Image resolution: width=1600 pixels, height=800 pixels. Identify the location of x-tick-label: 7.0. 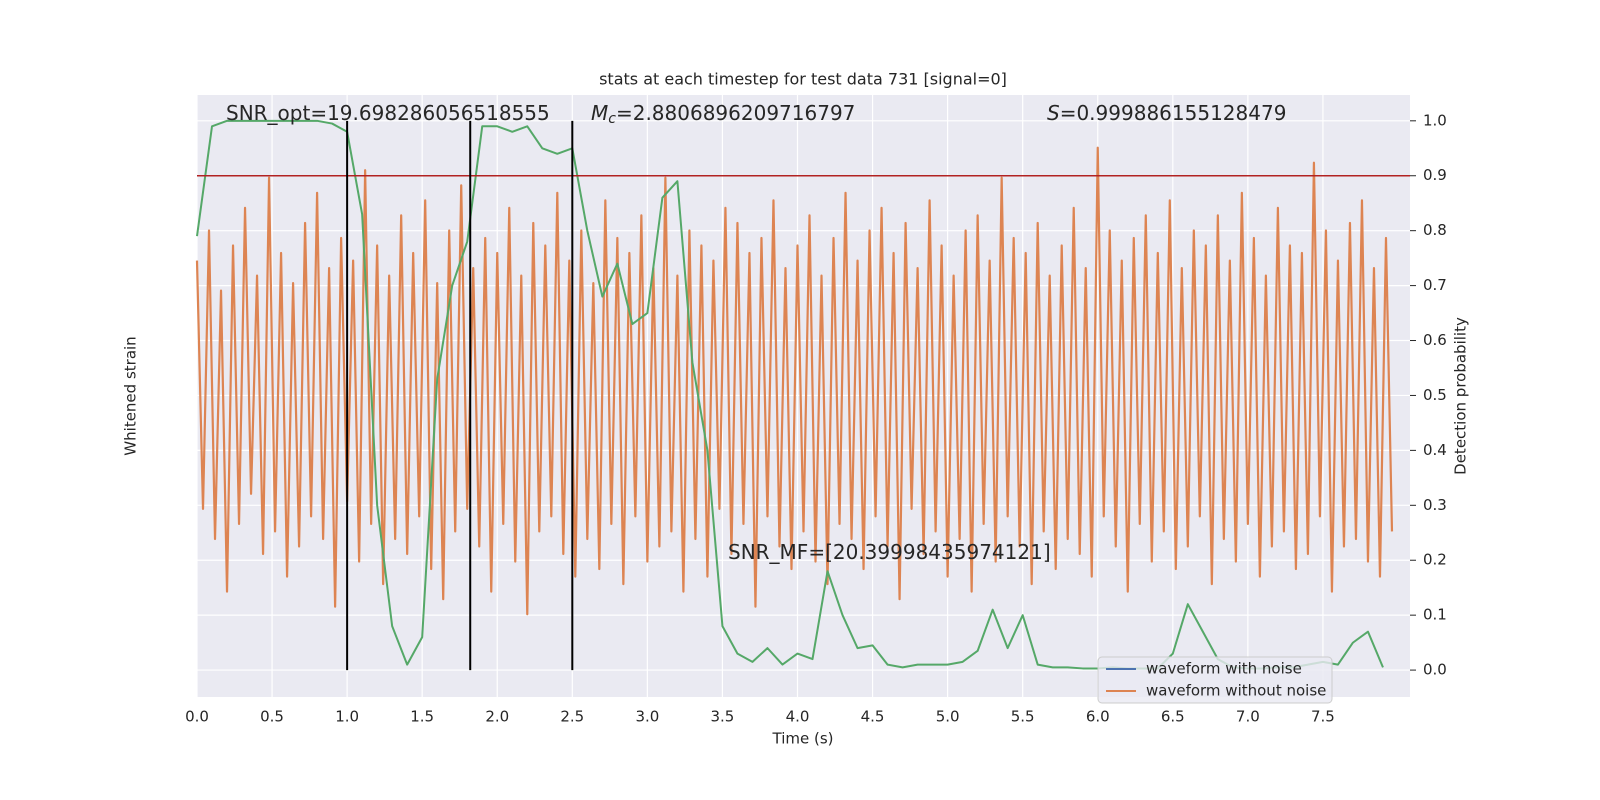
(1248, 717).